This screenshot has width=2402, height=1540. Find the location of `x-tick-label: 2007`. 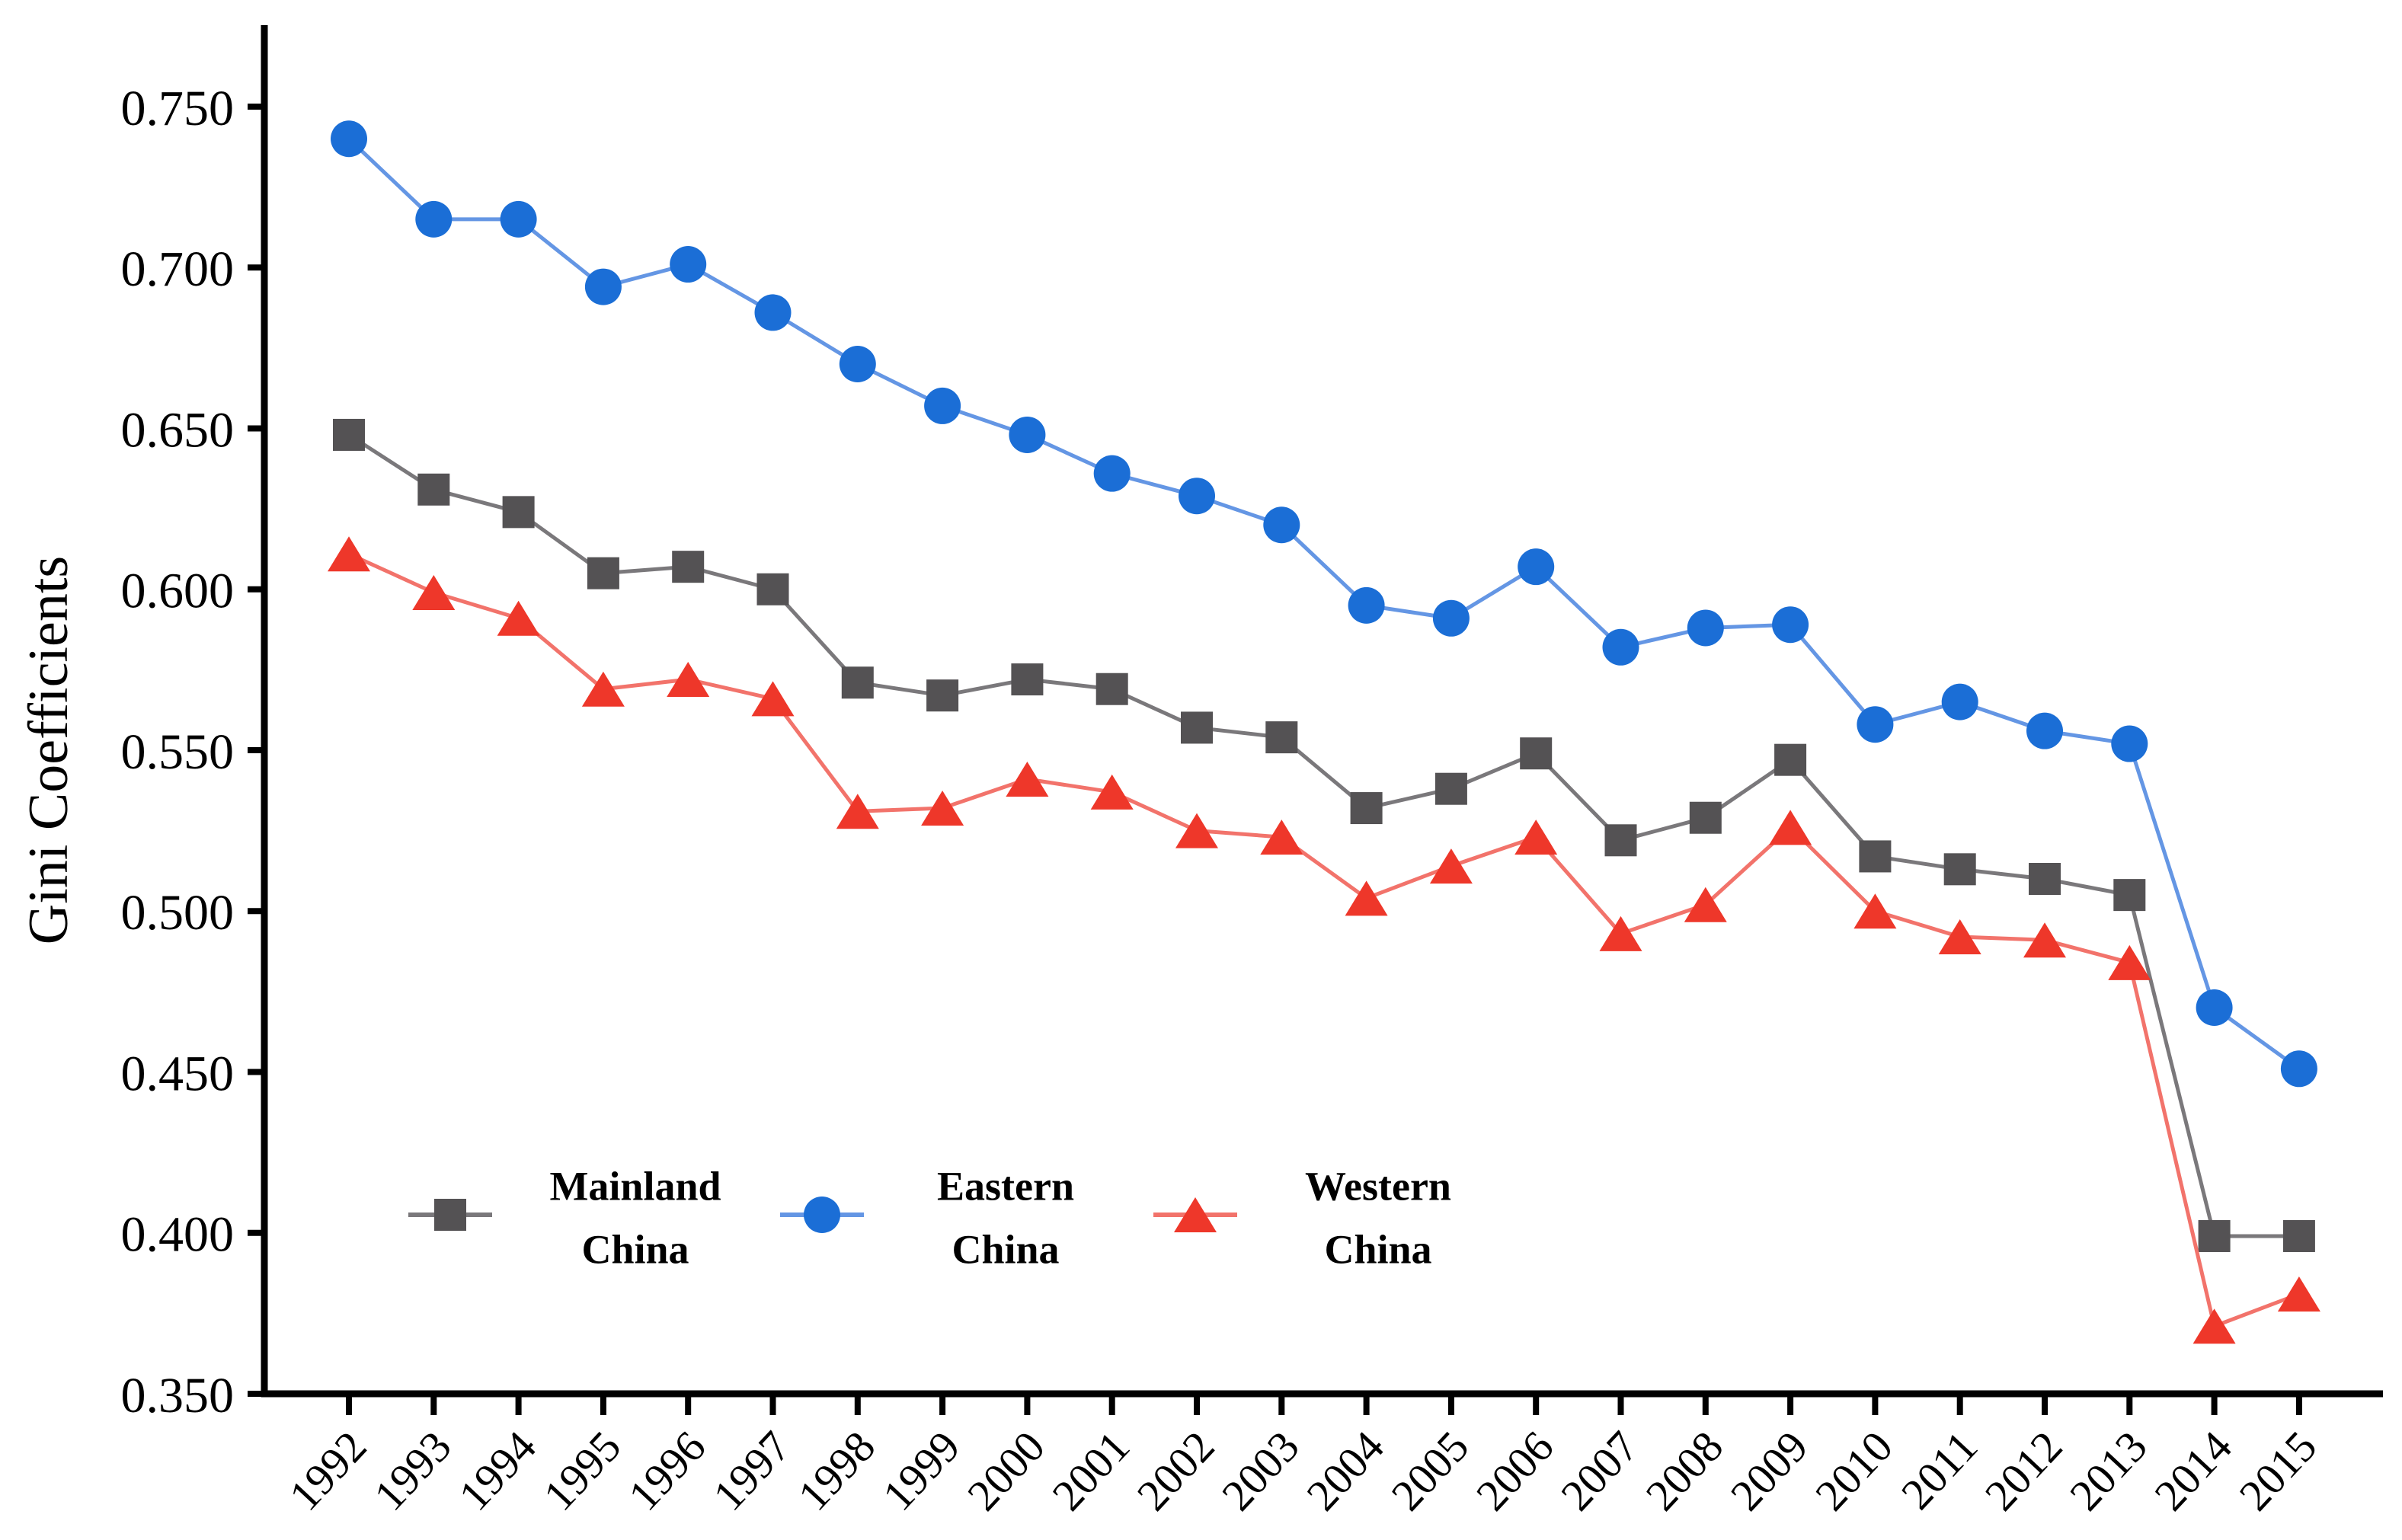

x-tick-label: 2007 is located at coordinates (1600, 1471).